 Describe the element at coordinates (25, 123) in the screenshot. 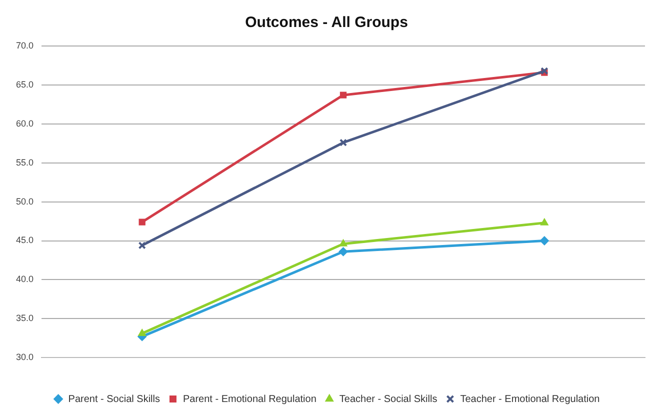

I see `y-tick-label: 60.0` at that location.